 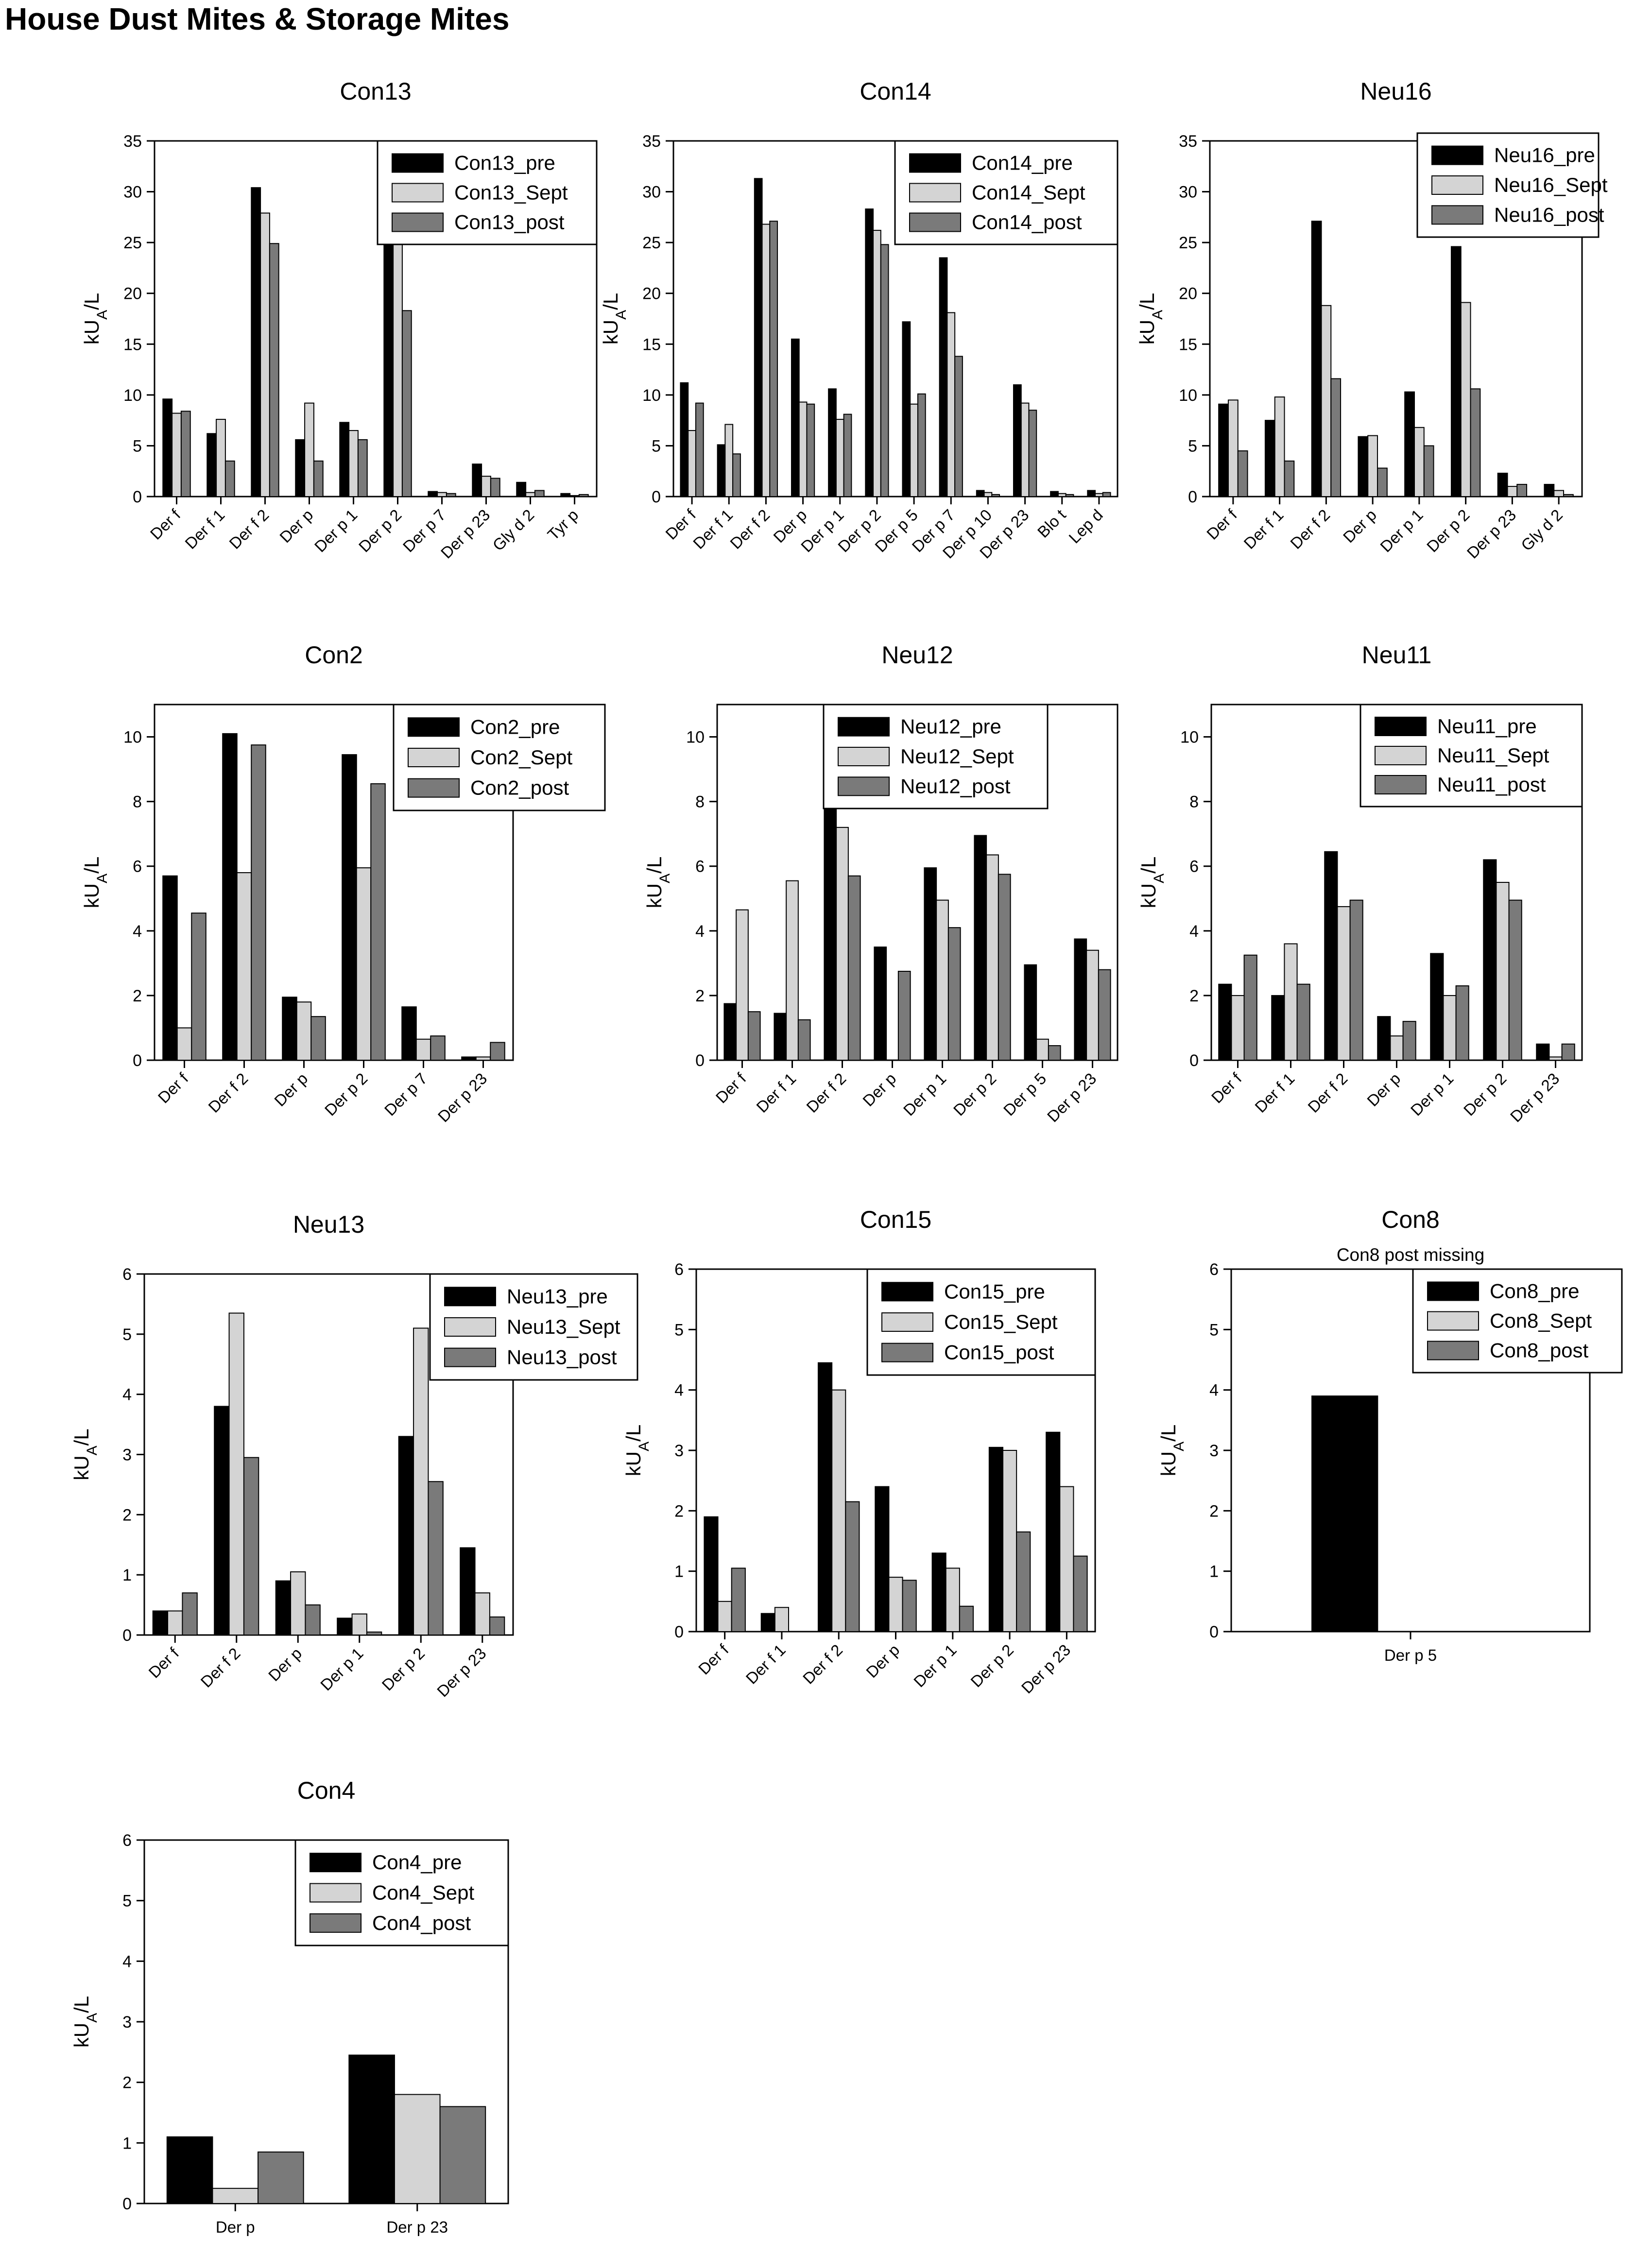 What do you see at coordinates (1360, 526) in the screenshot?
I see `x-tick-label: Der p` at bounding box center [1360, 526].